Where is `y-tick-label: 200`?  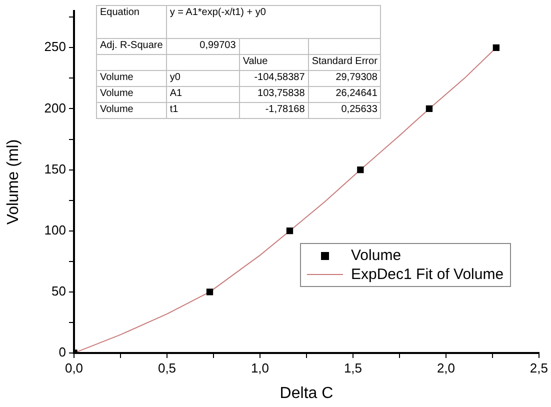
y-tick-label: 200 is located at coordinates (55, 108).